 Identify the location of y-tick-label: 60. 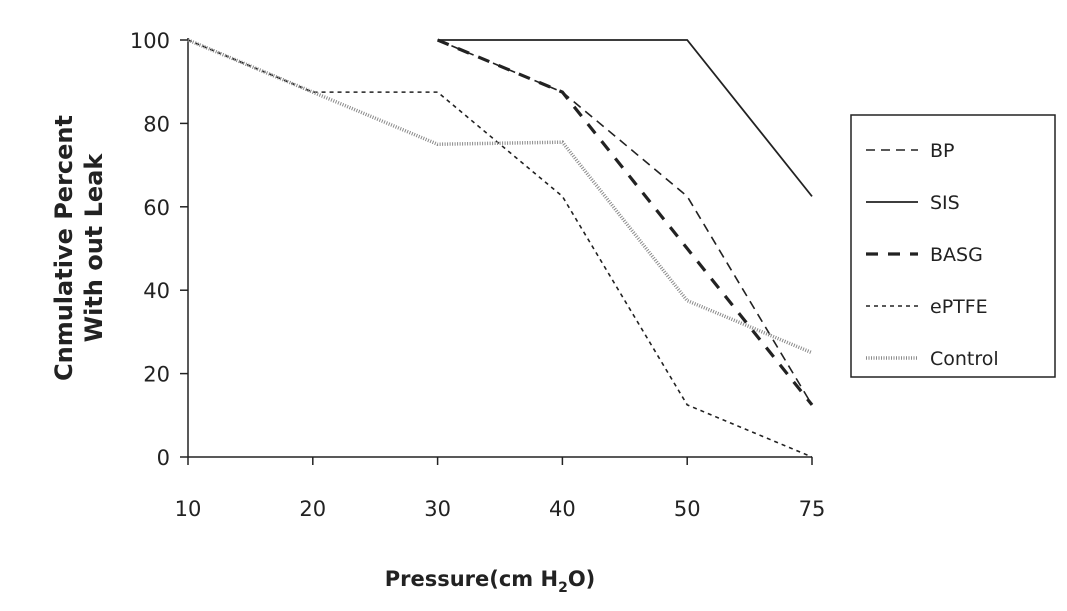
(156, 208).